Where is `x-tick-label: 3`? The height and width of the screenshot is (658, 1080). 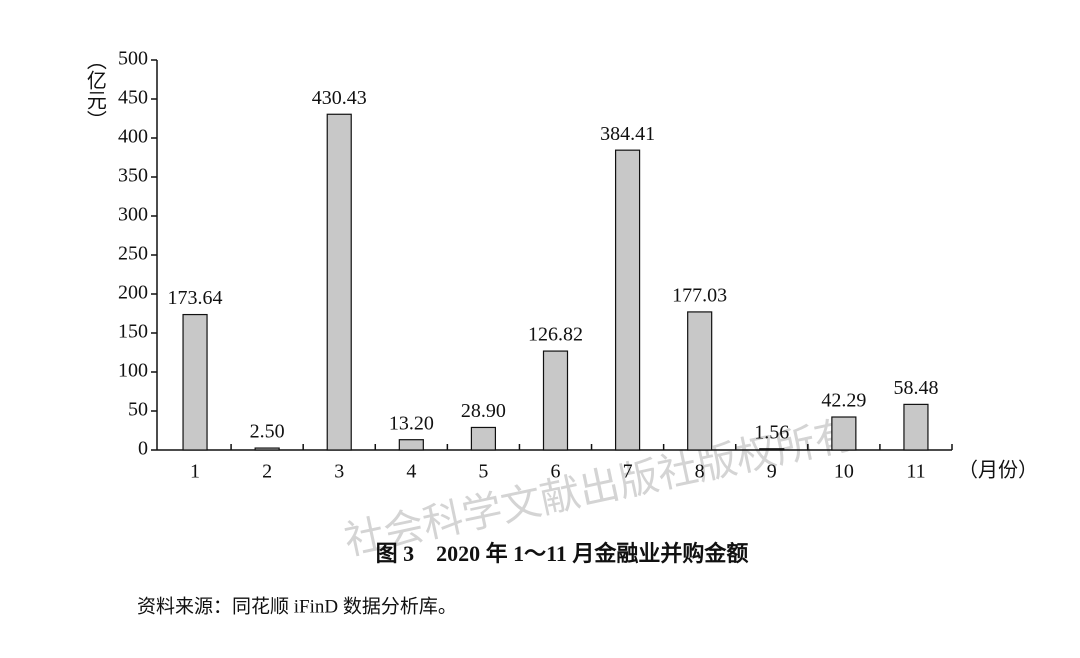 x-tick-label: 3 is located at coordinates (339, 472).